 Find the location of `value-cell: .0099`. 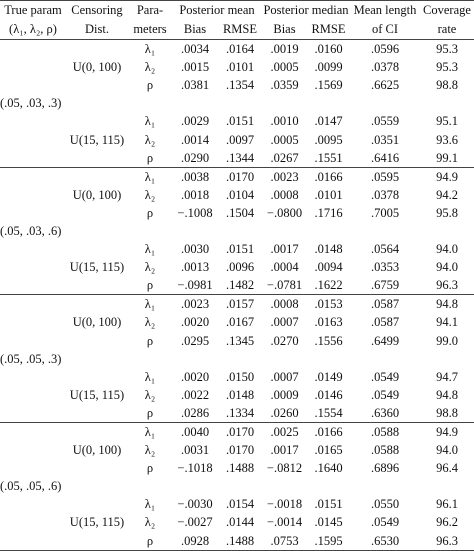

value-cell: .0099 is located at coordinates (328, 67).